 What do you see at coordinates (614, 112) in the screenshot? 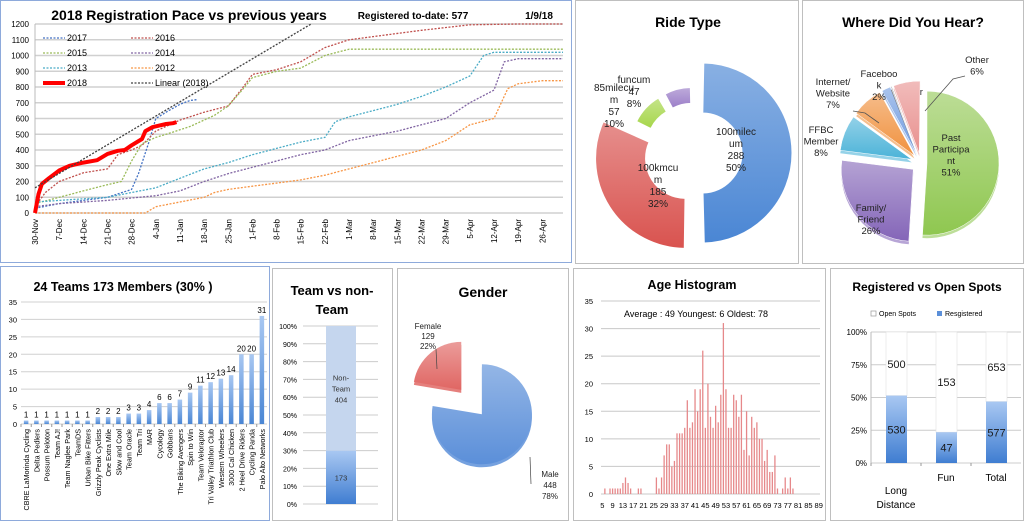
I see `slice-label: 57` at bounding box center [614, 112].